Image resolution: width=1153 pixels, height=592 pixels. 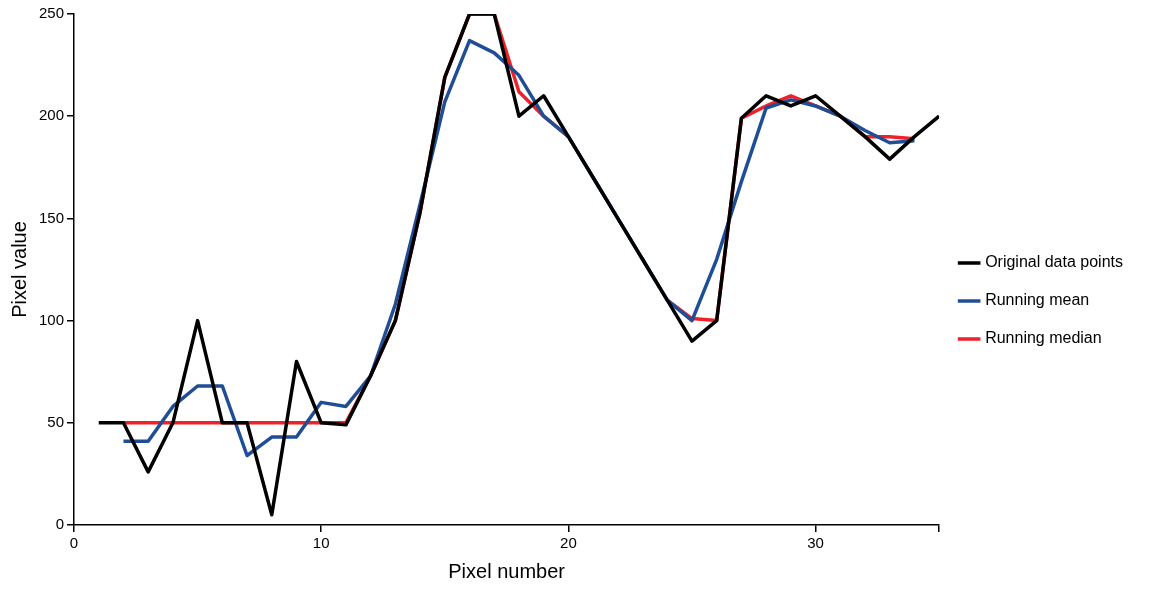 I want to click on x-tick-label: 10, so click(x=321, y=543).